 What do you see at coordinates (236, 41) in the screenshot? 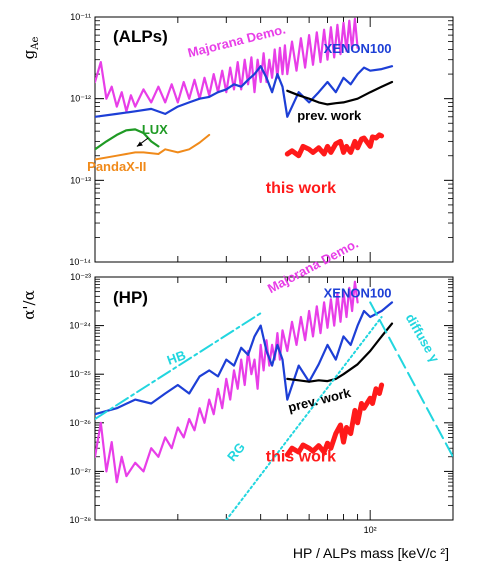
I see `annotation-majorana-demo: Majorana Demo.` at bounding box center [236, 41].